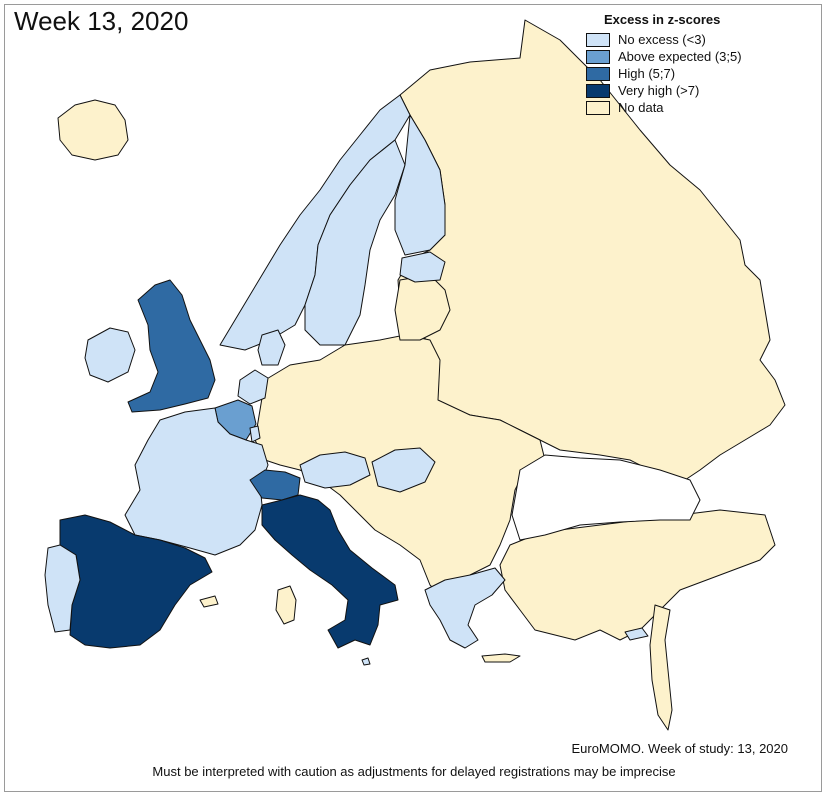 This screenshot has height=797, width=828. Describe the element at coordinates (93, 130) in the screenshot. I see `region-iceland` at that location.